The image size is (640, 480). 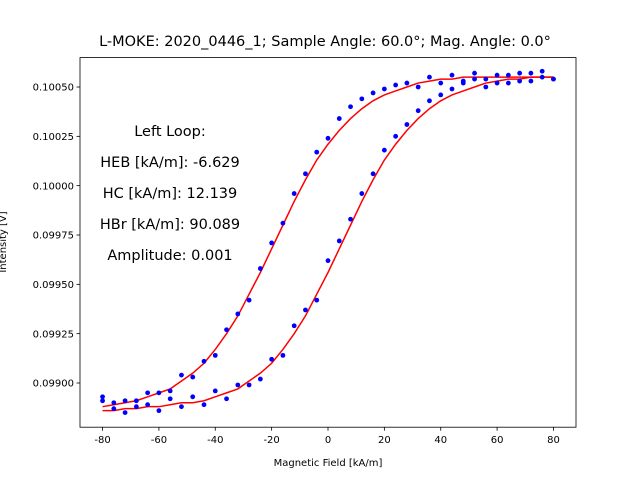 What do you see at coordinates (215, 440) in the screenshot?
I see `x-tick-label: -40` at bounding box center [215, 440].